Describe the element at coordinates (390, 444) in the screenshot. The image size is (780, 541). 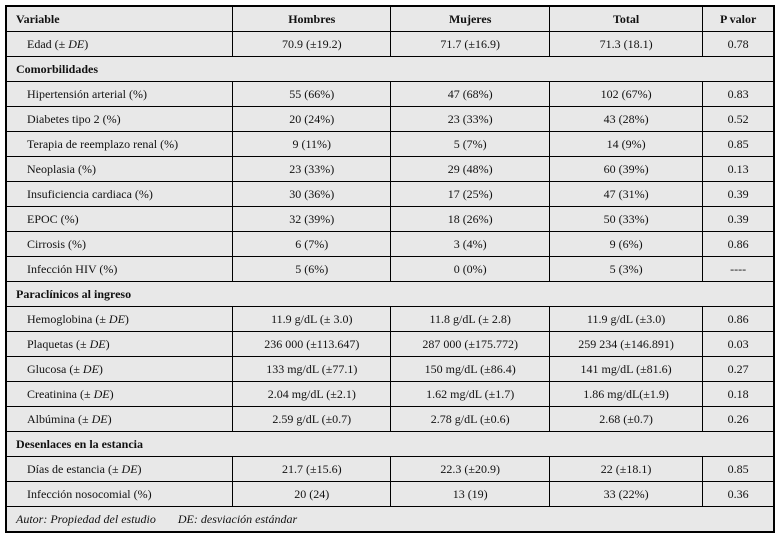
I see `section-row: Desenlaces en la estancia` at that location.